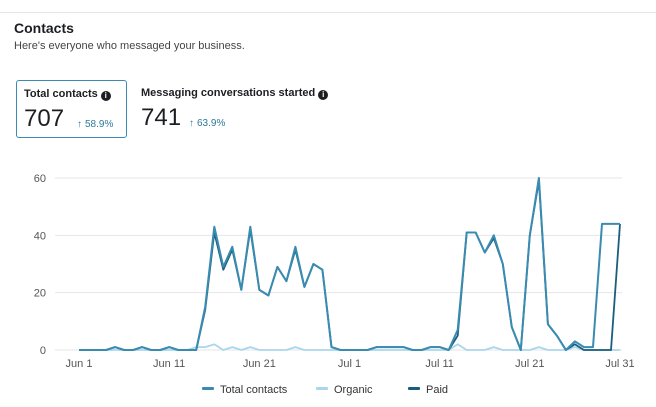 The image size is (656, 407). What do you see at coordinates (40, 179) in the screenshot?
I see `y-tick-label: 60` at bounding box center [40, 179].